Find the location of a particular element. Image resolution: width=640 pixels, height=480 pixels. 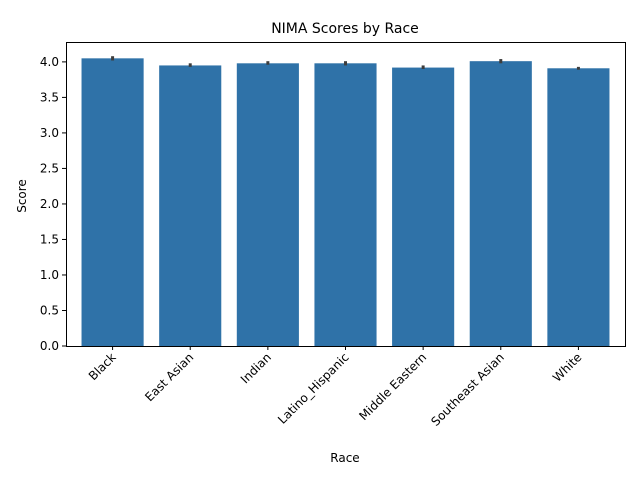

y-tick-label: 0.0 is located at coordinates (49, 346).